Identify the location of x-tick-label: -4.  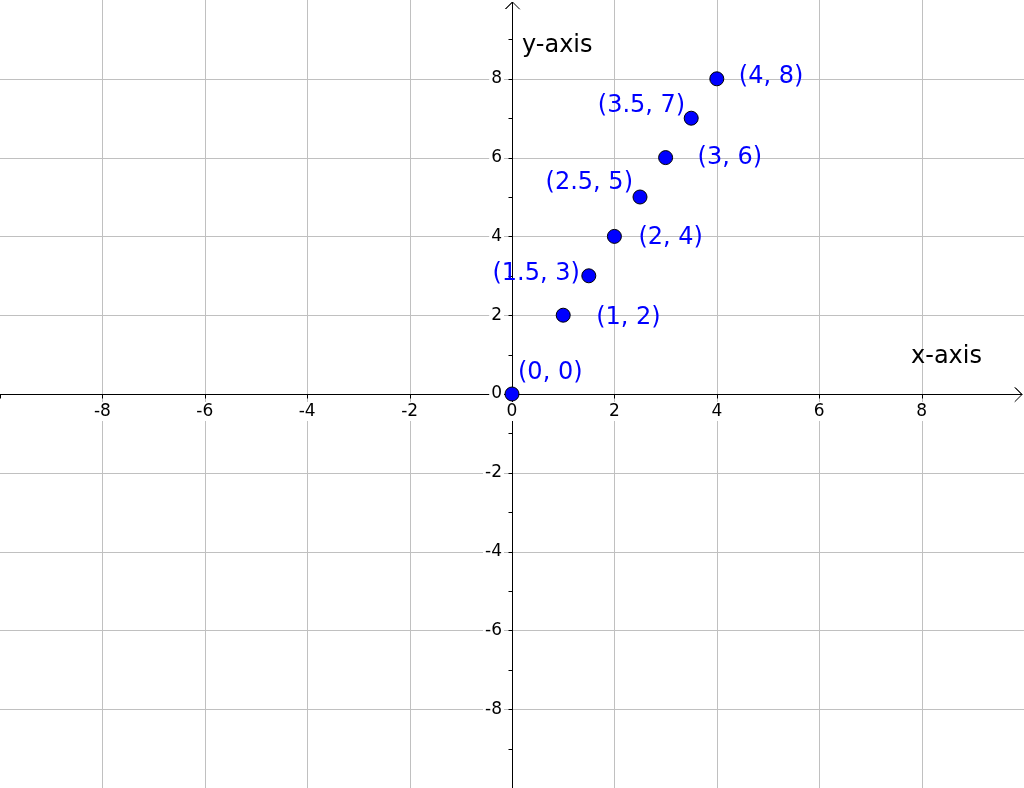
(307, 409).